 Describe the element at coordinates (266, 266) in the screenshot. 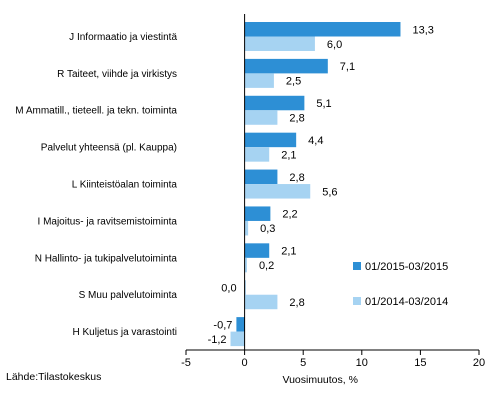

I see `value-label: 0,2` at that location.